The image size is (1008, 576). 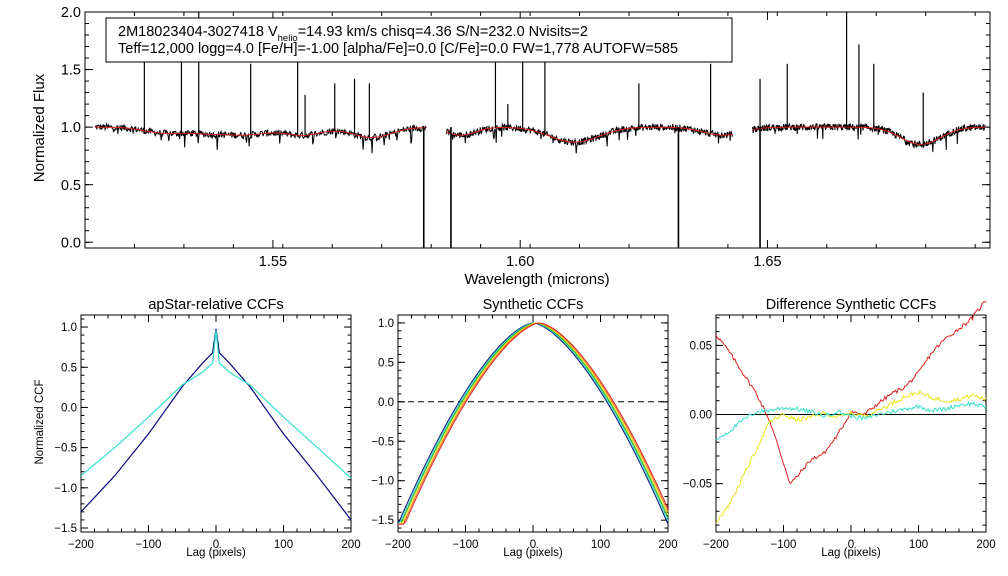 I want to click on ccf-e-line, so click(x=533, y=423).